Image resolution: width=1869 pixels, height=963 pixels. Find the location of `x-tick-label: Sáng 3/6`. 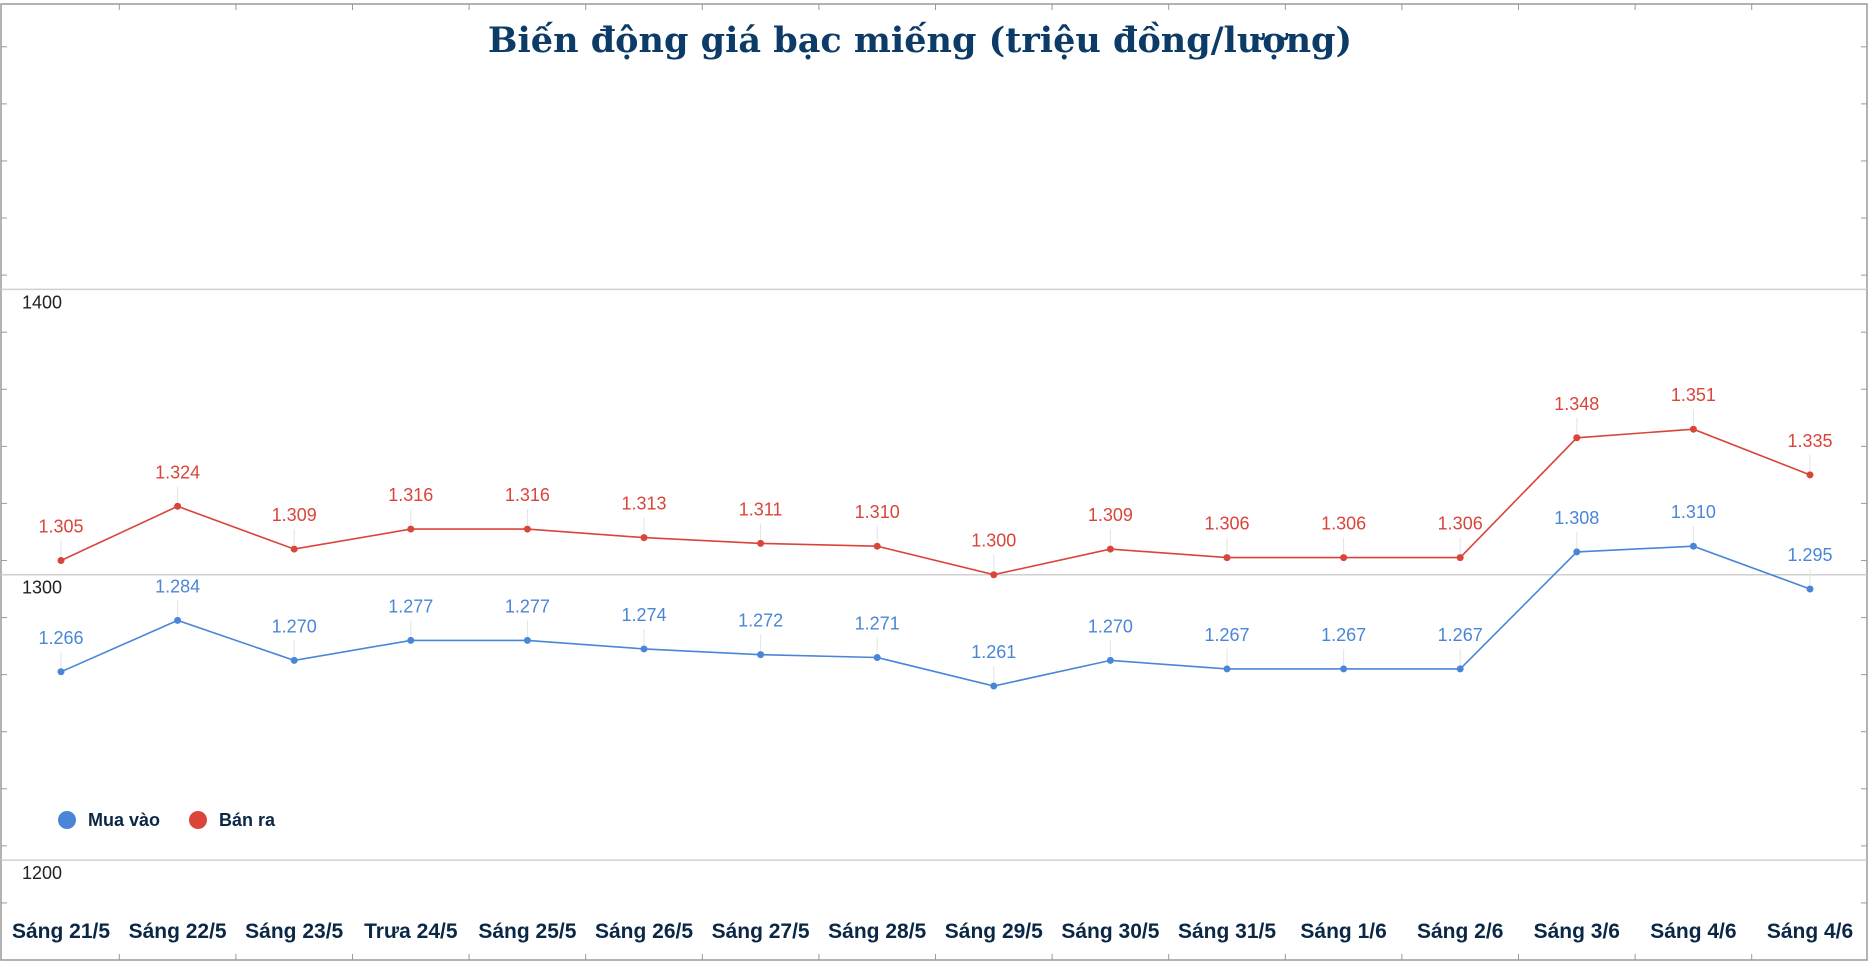

x-tick-label: Sáng 3/6 is located at coordinates (1577, 931).